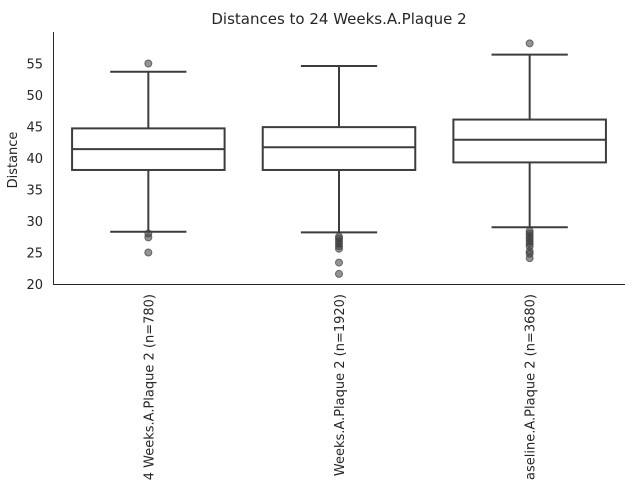 Image resolution: width=640 pixels, height=480 pixels. Describe the element at coordinates (34, 254) in the screenshot. I see `y-tick-label: 25` at that location.